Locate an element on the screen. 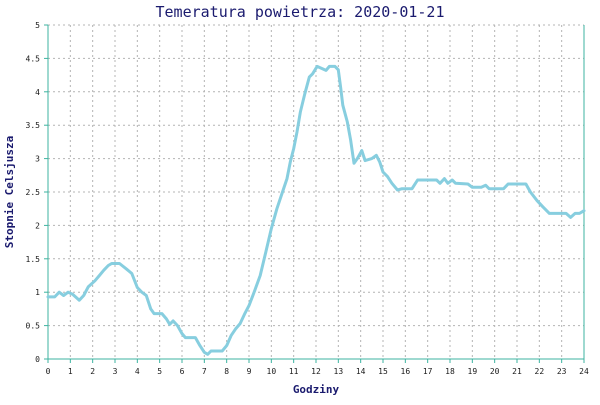  x-tick-label: 4 is located at coordinates (137, 371).